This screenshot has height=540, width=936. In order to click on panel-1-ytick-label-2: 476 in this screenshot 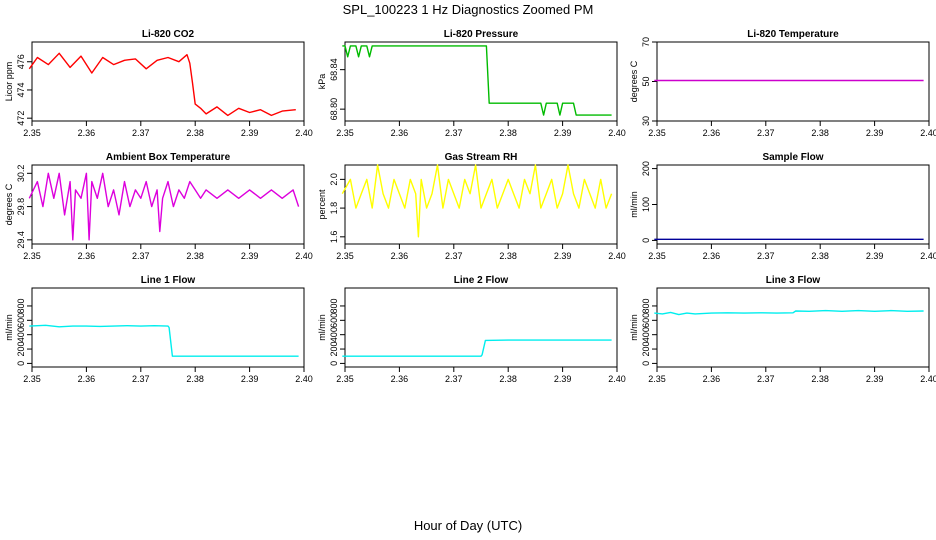, I will do `click(21, 61)`.